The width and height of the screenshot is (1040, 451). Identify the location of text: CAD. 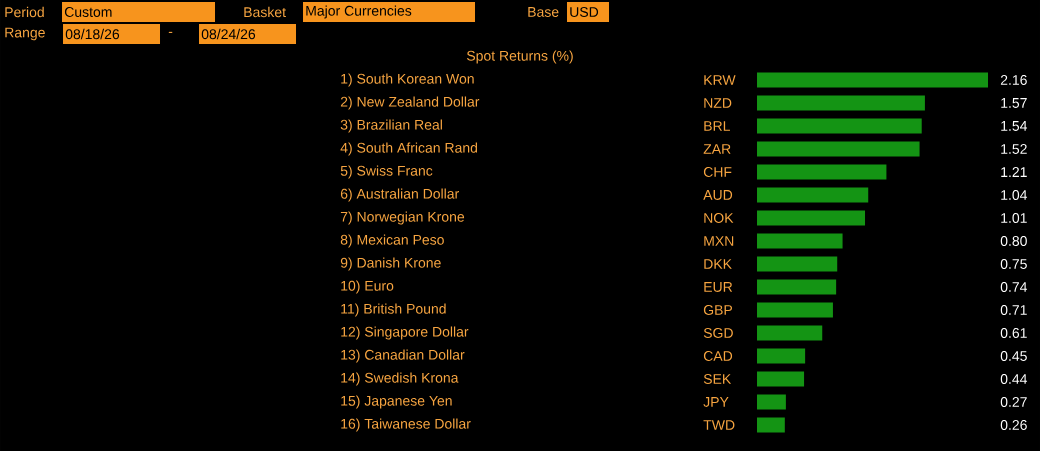
(718, 356).